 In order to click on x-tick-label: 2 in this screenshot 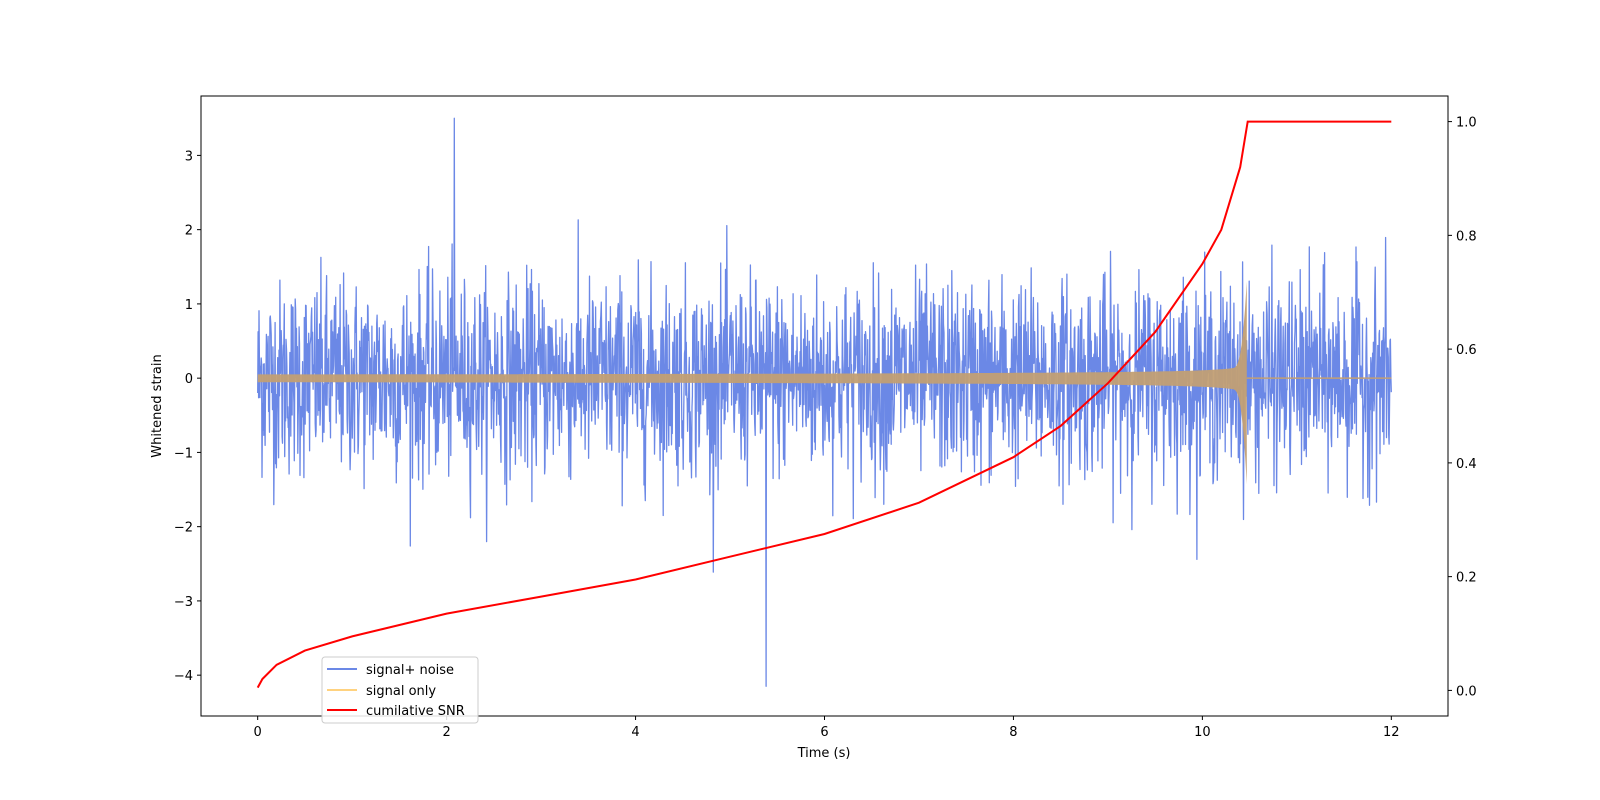, I will do `click(446, 732)`.